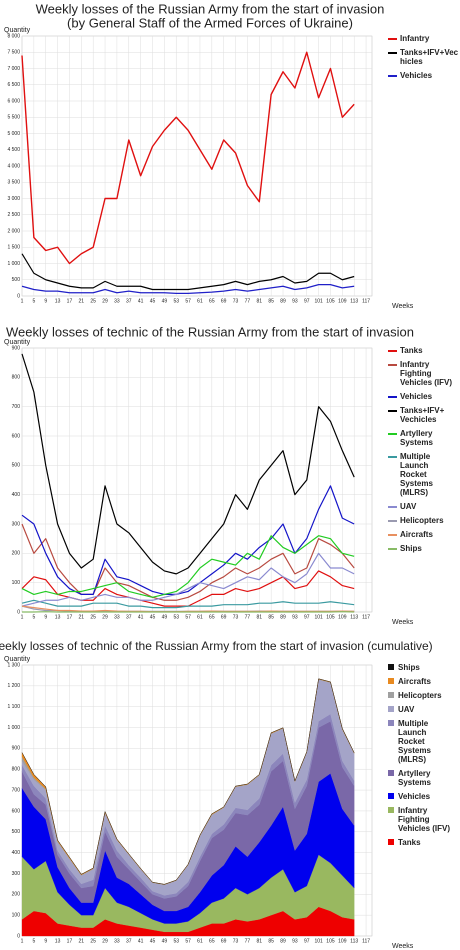  I want to click on y-tick-label: 5 000, so click(13, 134).